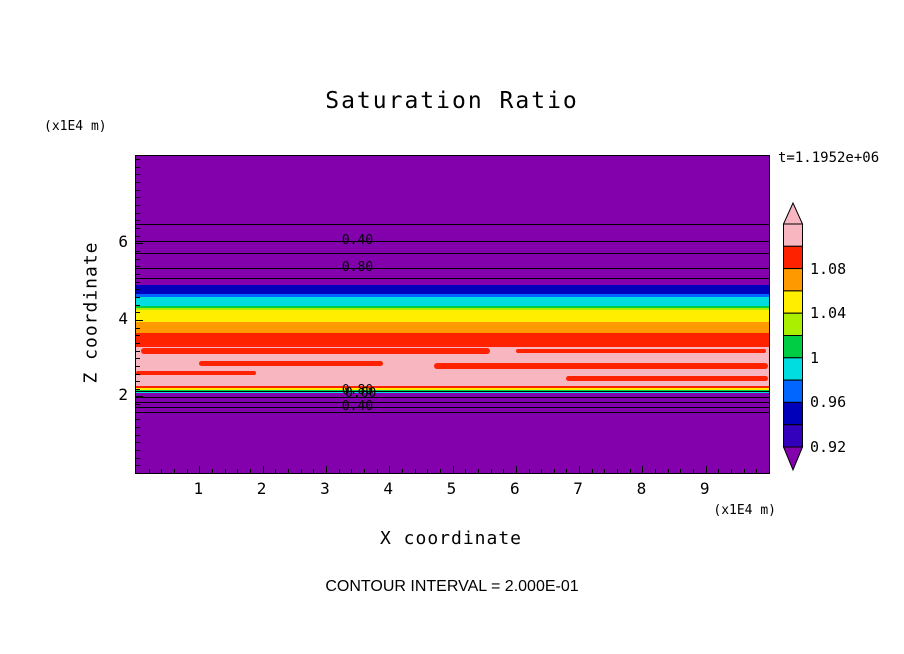  What do you see at coordinates (793, 257) in the screenshot?
I see `colorbar-segment-red` at bounding box center [793, 257].